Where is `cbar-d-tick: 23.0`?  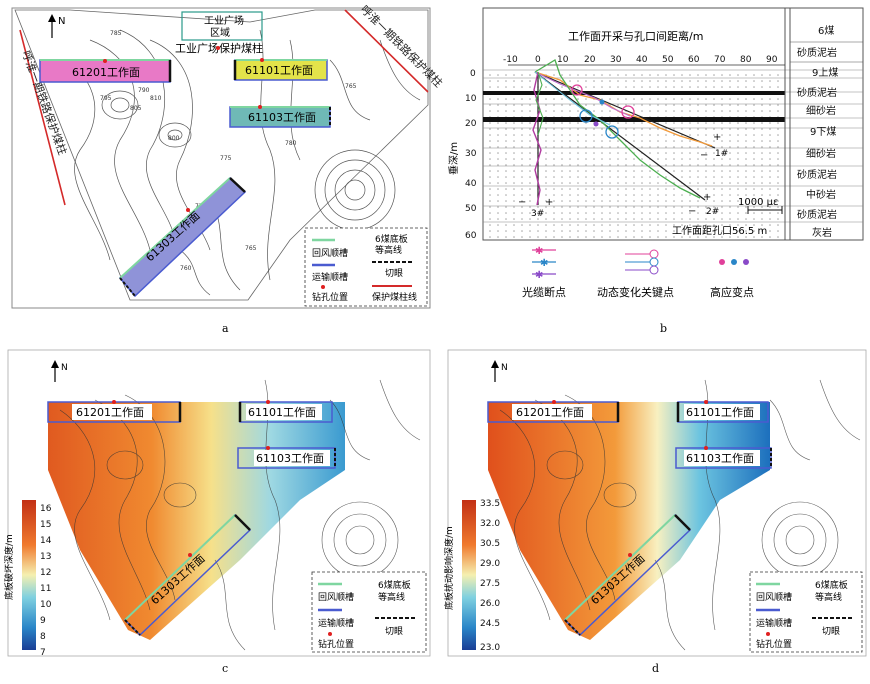
cbar-d-tick: 23.0 is located at coordinates (490, 648).